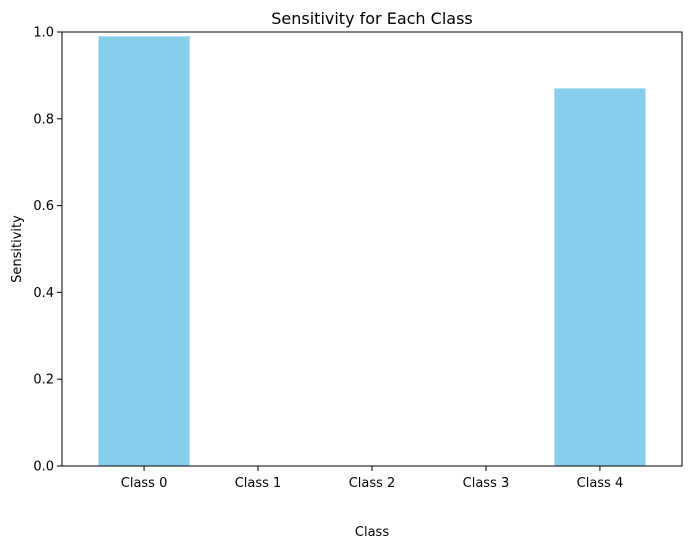  I want to click on y-tick-label: 0.0, so click(43, 467).